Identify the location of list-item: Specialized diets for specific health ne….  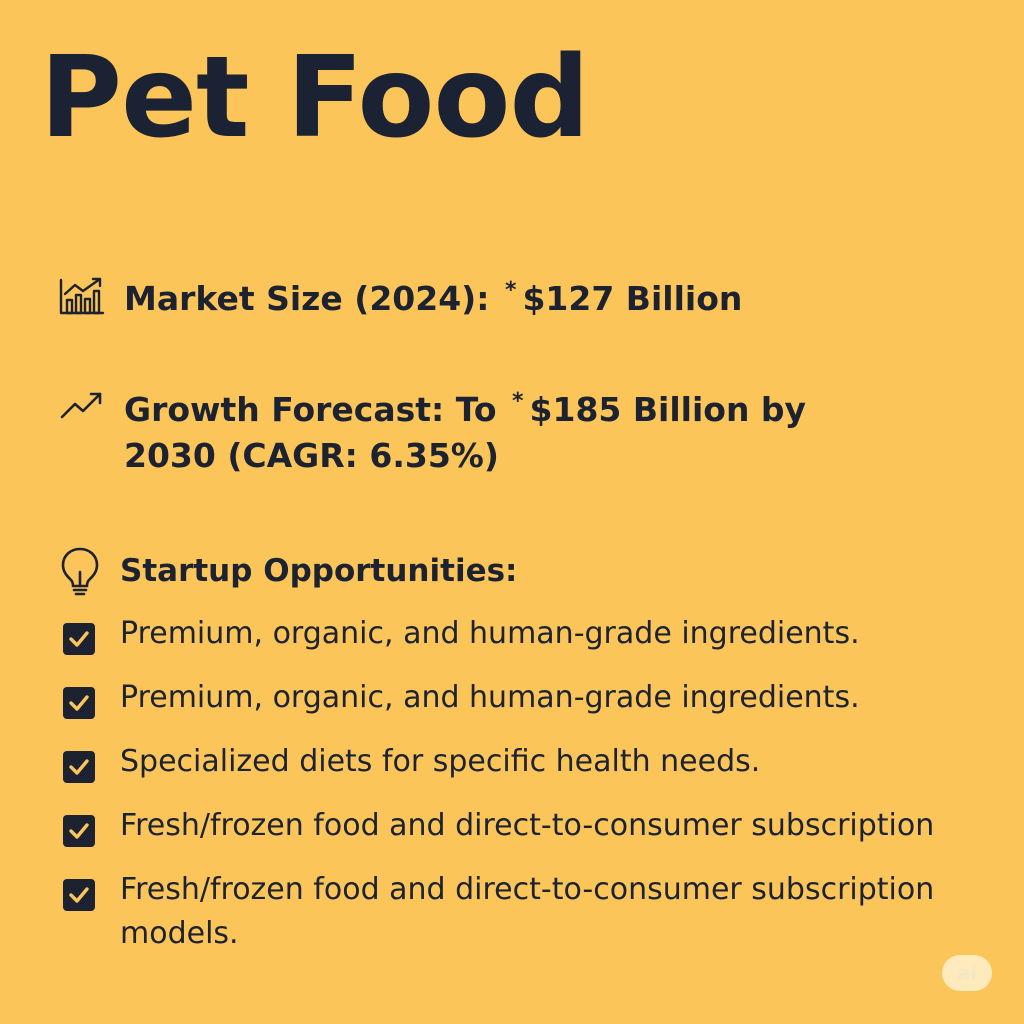
(527, 762).